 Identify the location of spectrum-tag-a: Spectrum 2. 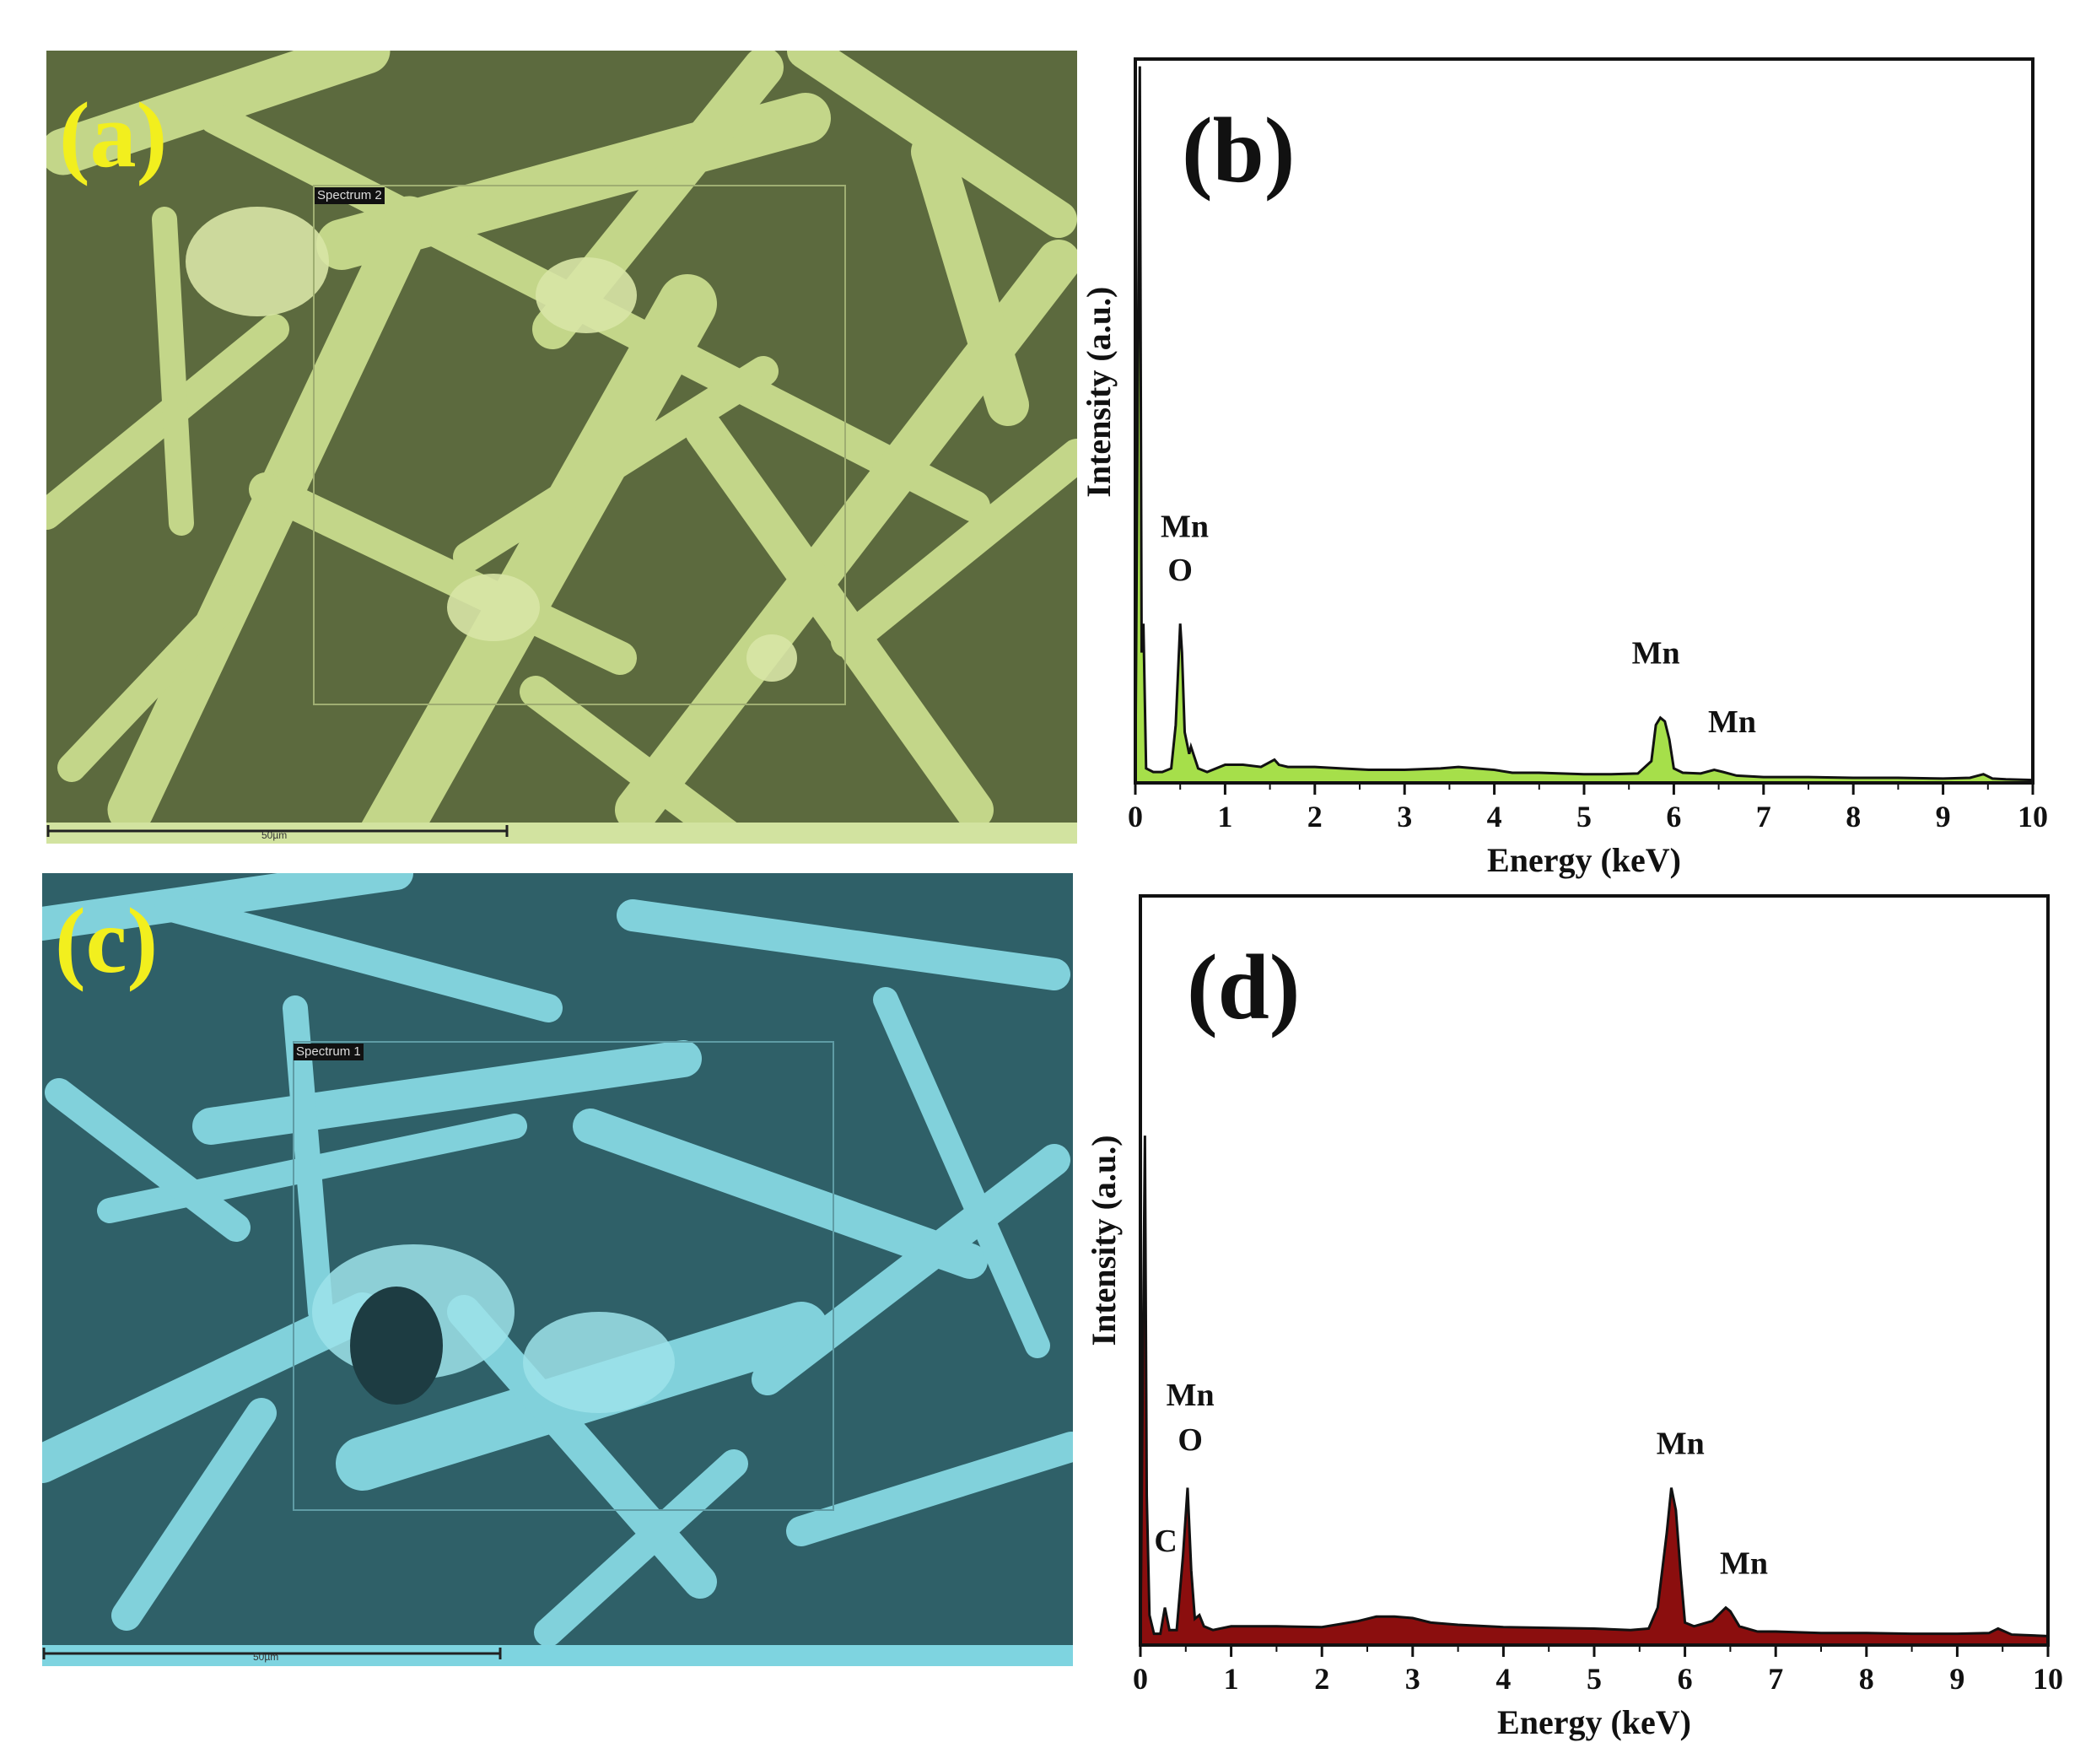
(350, 195).